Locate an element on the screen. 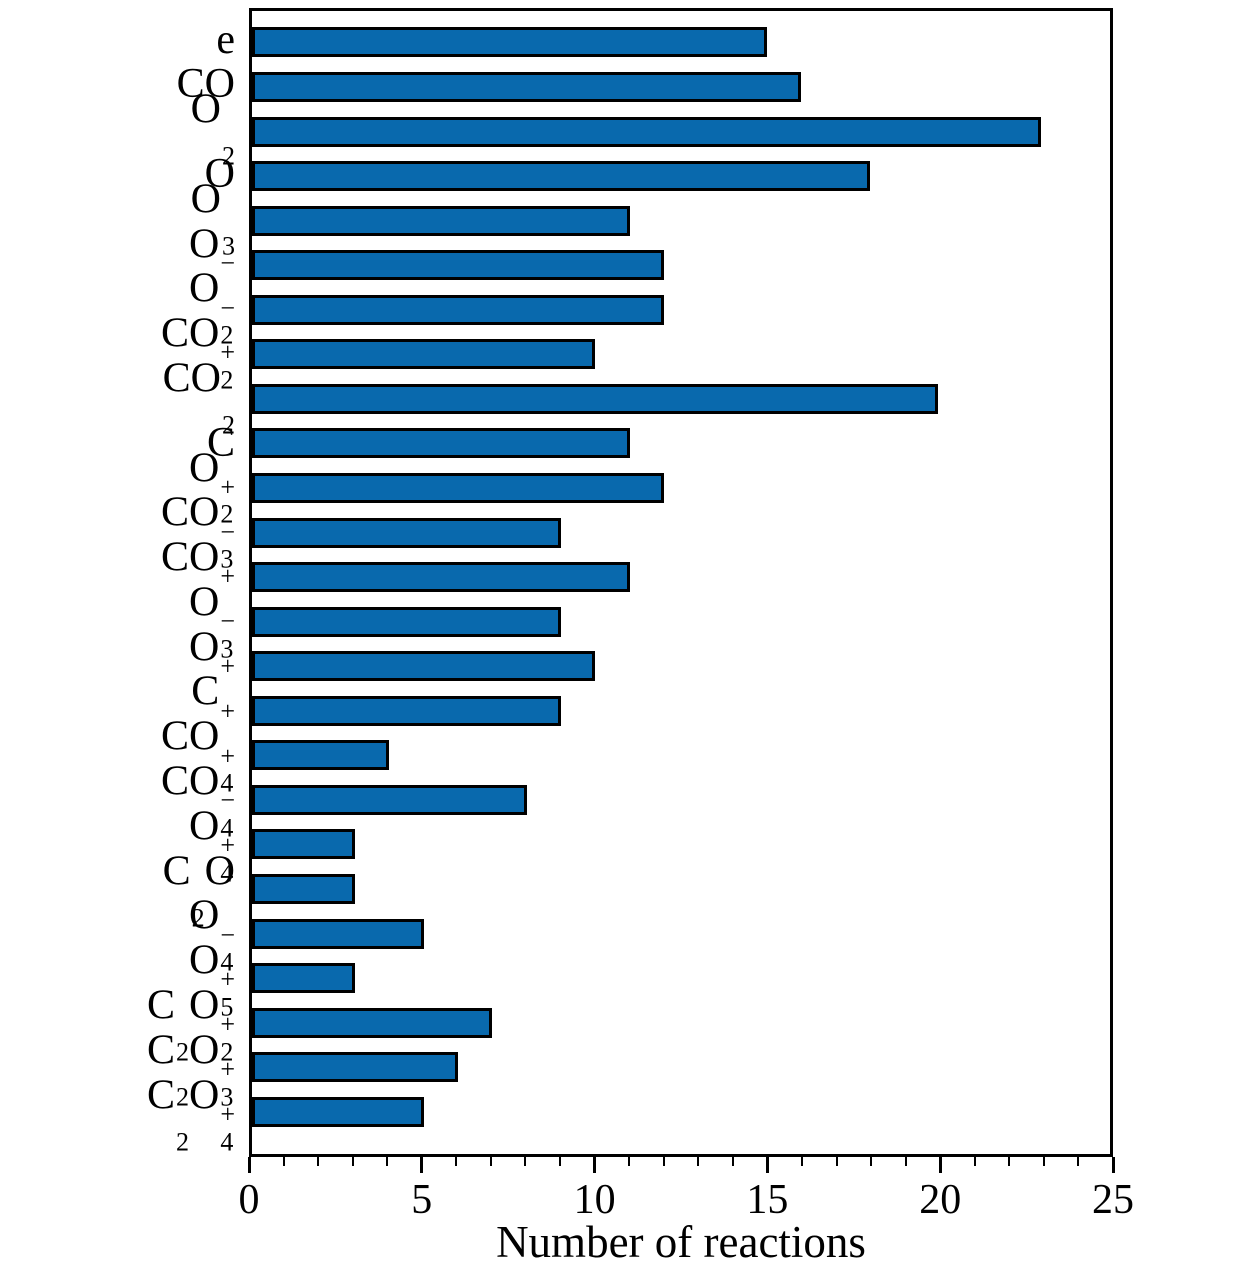 This screenshot has width=1260, height=1276. y-axis-label: C 2 O +2 is located at coordinates (191, 1025).